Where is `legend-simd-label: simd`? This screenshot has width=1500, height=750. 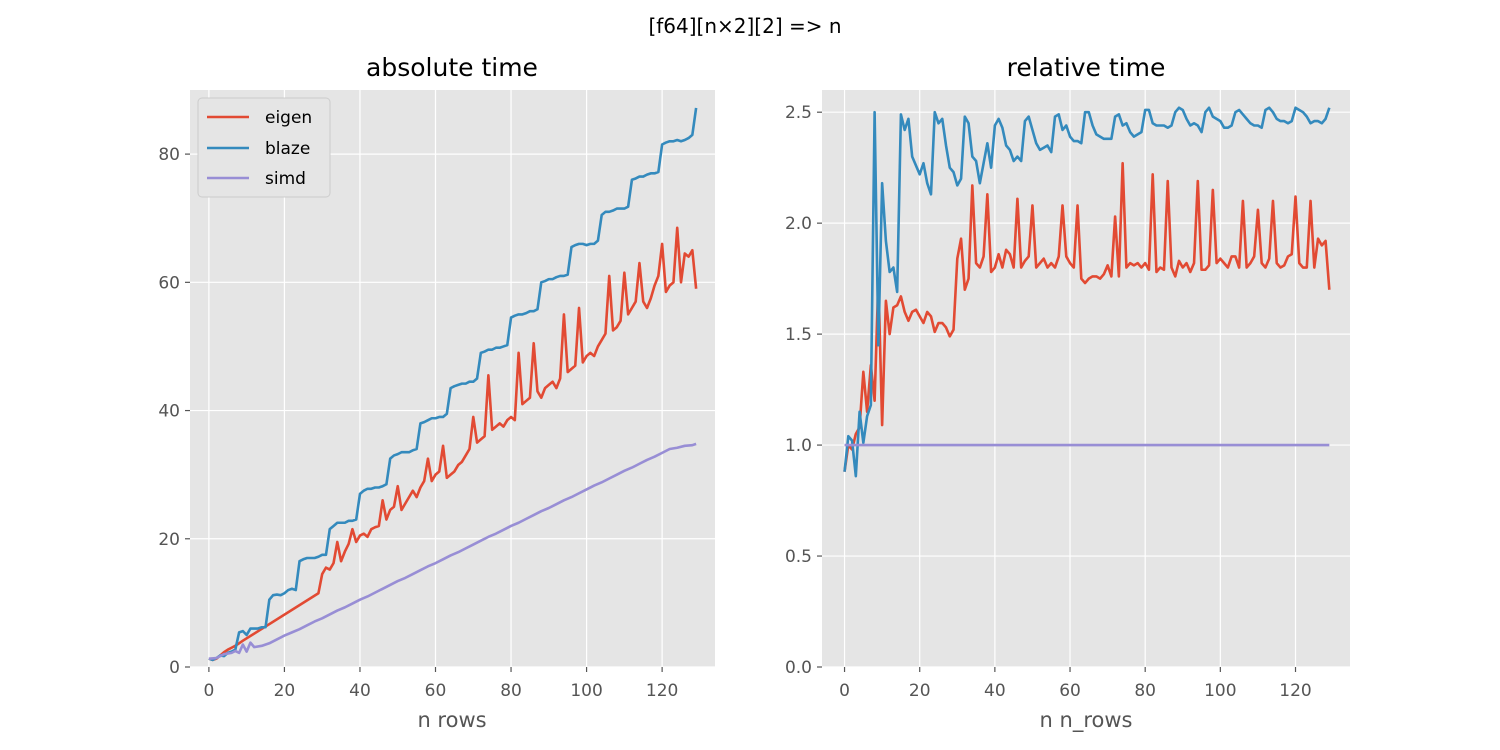
legend-simd-label: simd is located at coordinates (285, 179).